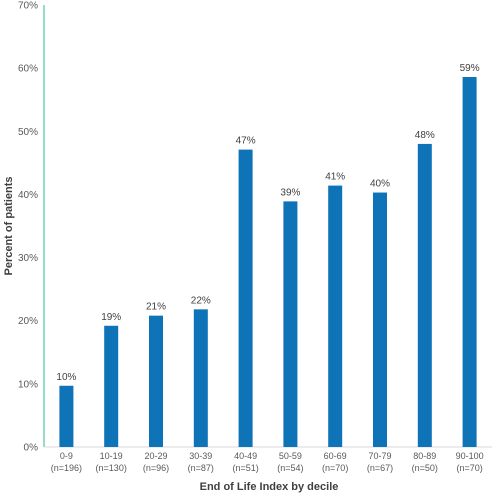 Image resolution: width=500 pixels, height=496 pixels. What do you see at coordinates (28, 258) in the screenshot?
I see `y-tick-label: 30%` at bounding box center [28, 258].